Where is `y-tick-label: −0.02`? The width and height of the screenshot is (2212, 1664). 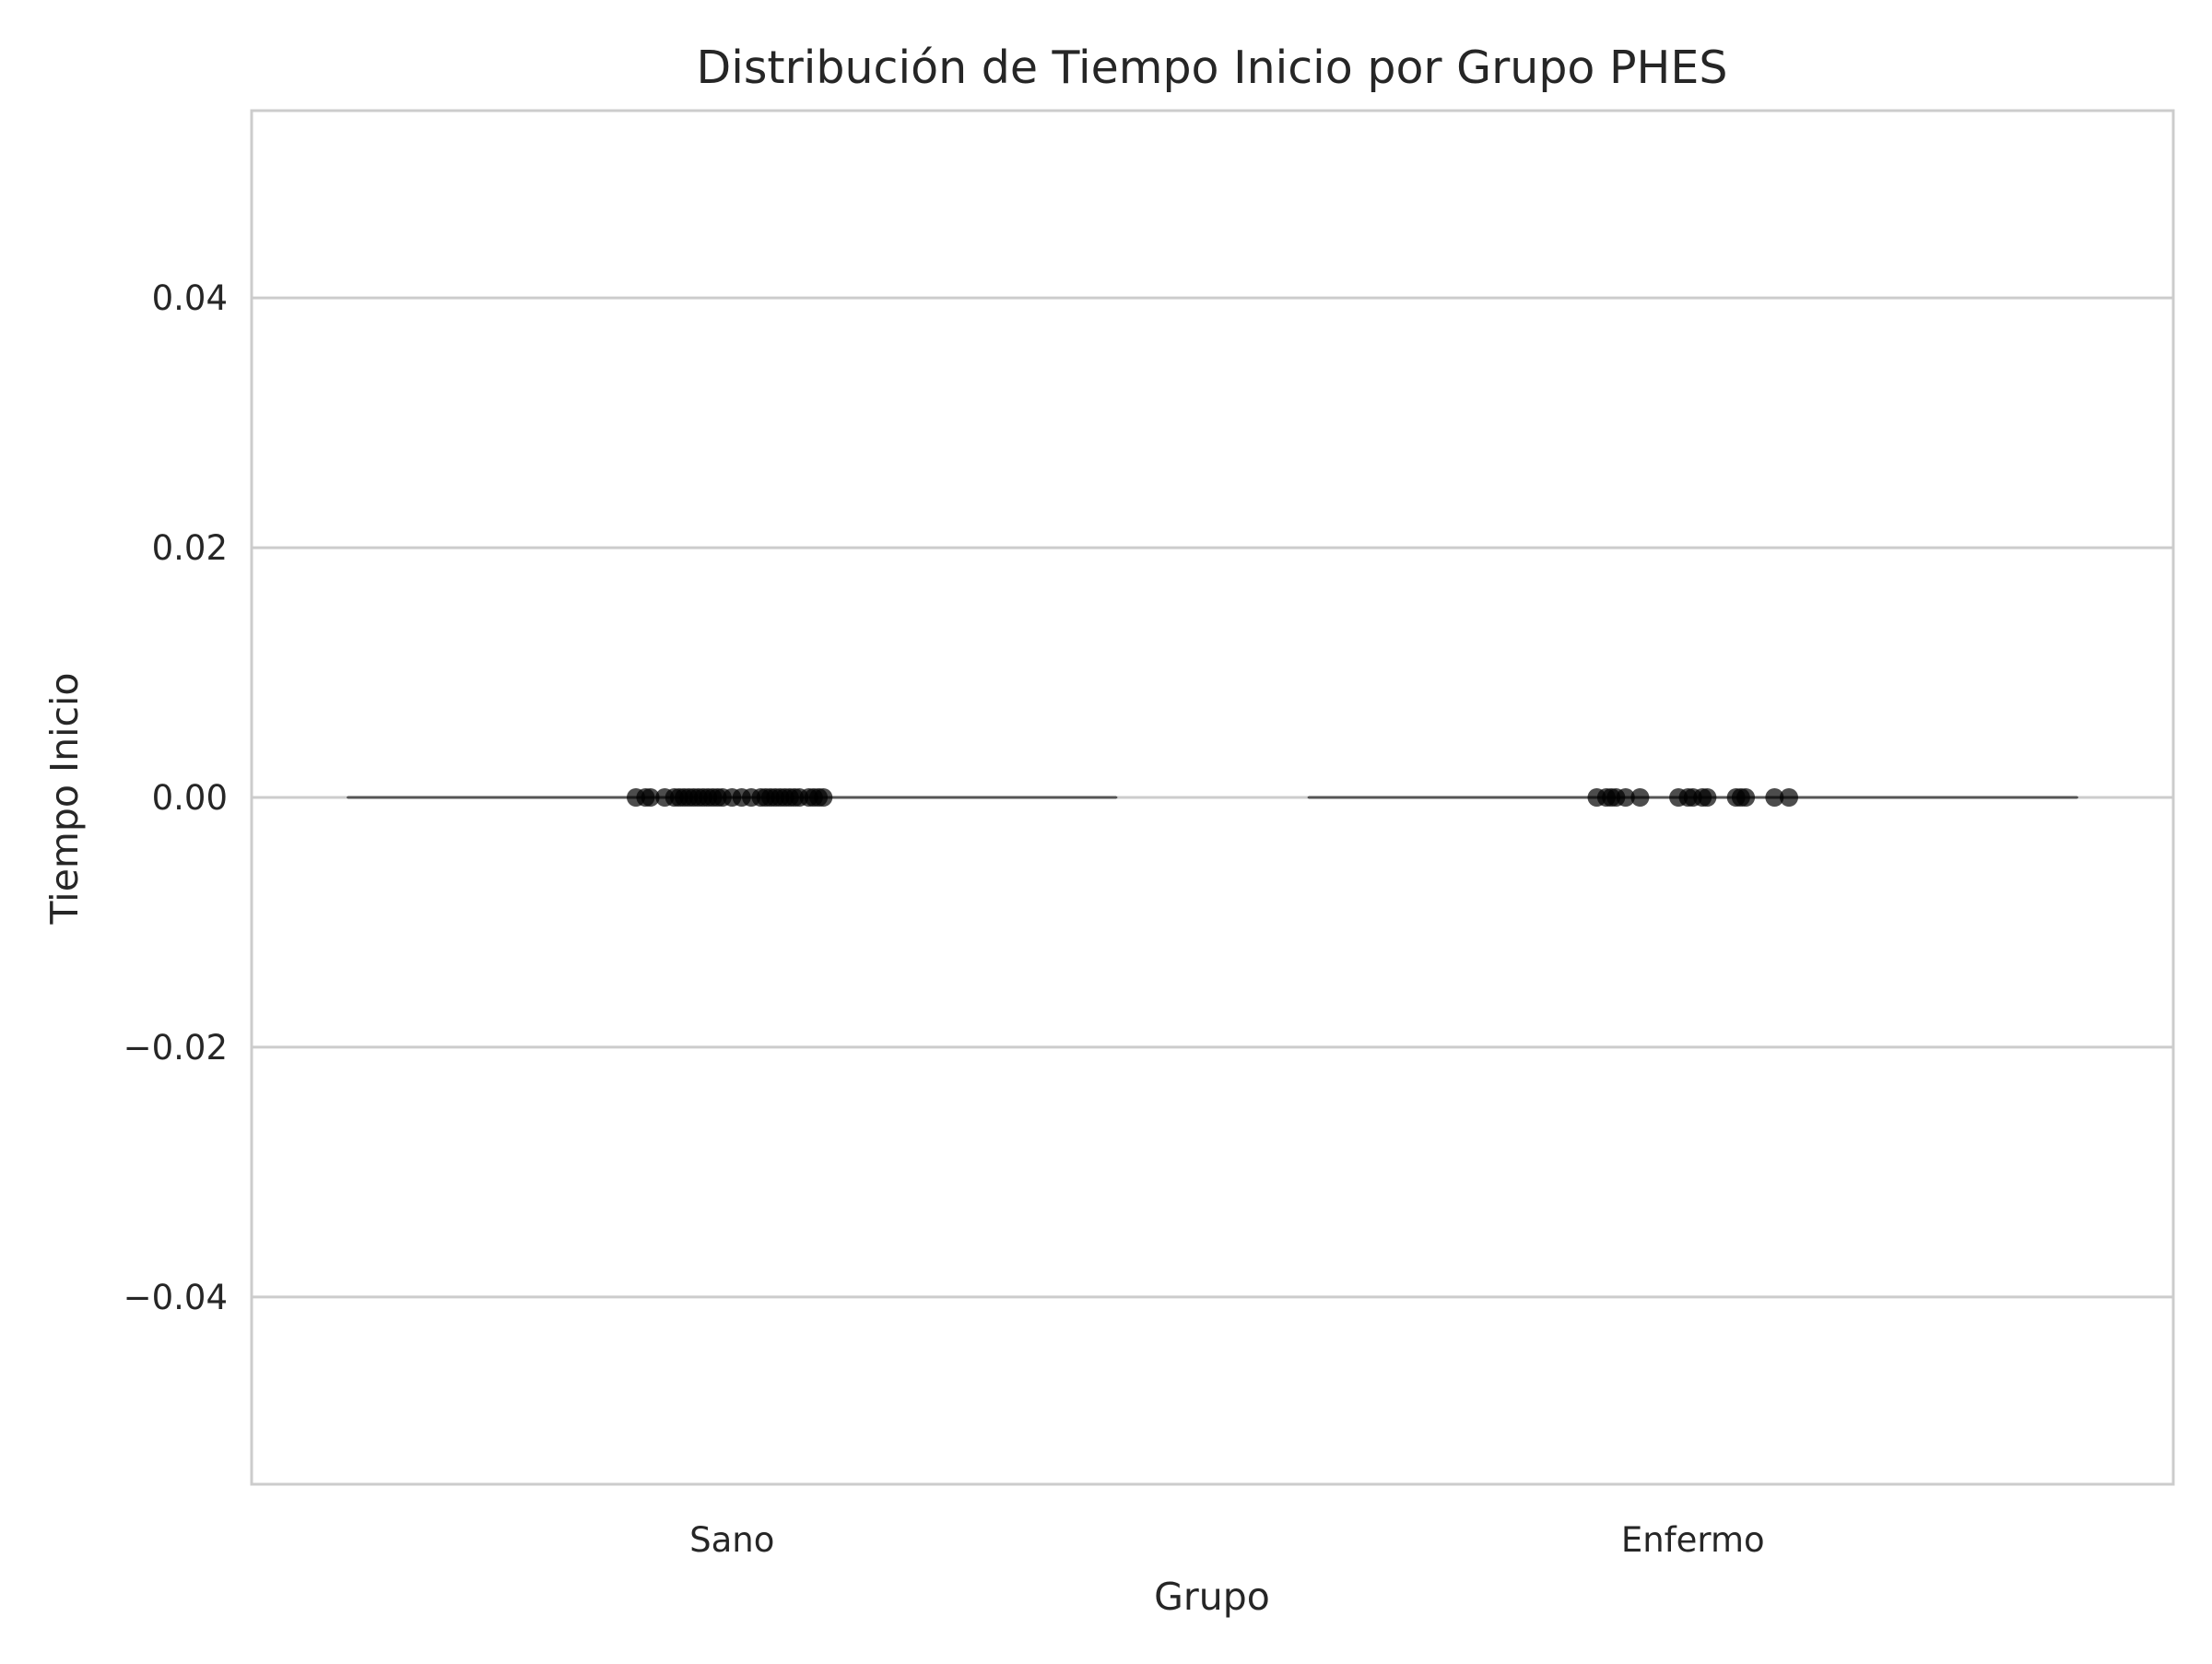 y-tick-label: −0.02 is located at coordinates (176, 1048).